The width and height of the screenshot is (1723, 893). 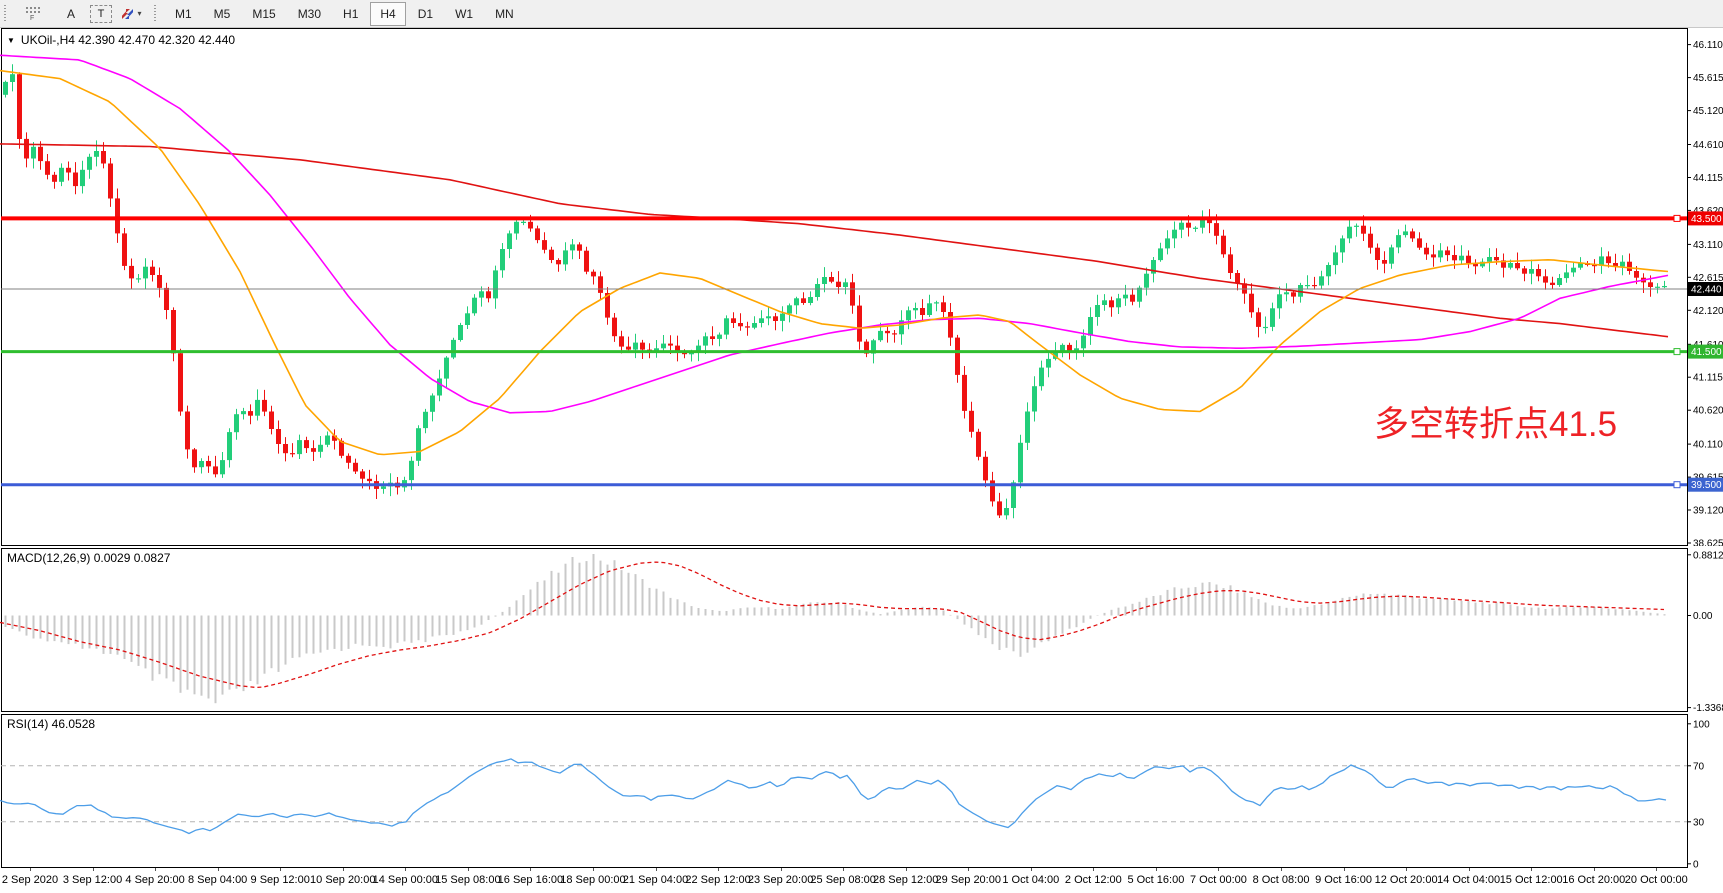 I want to click on price-axis-label: 42.120, so click(x=1708, y=311).